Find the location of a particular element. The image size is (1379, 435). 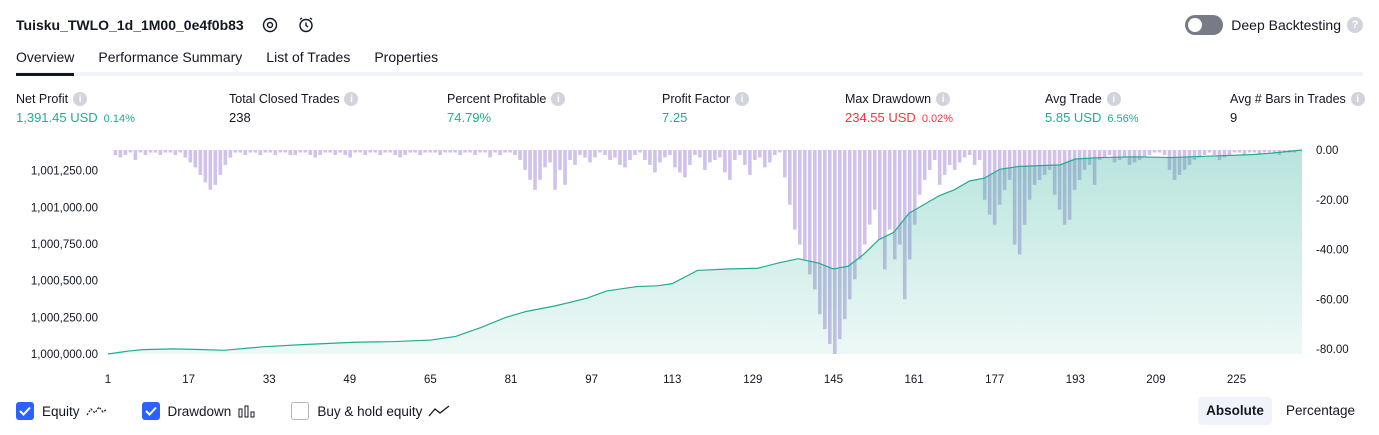

absolute-button: Absolute is located at coordinates (1235, 411).